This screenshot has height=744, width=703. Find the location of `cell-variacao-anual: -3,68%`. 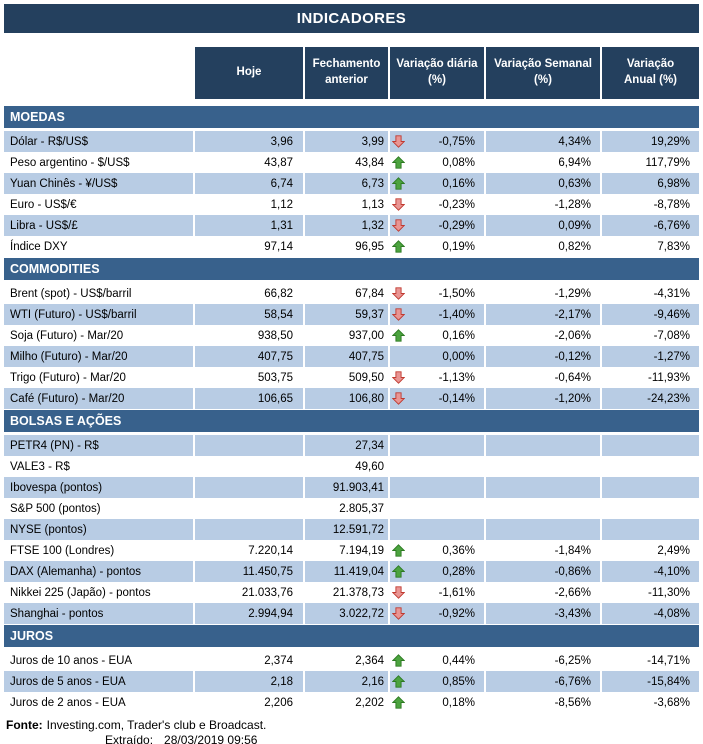

cell-variacao-anual: -3,68% is located at coordinates (671, 702).